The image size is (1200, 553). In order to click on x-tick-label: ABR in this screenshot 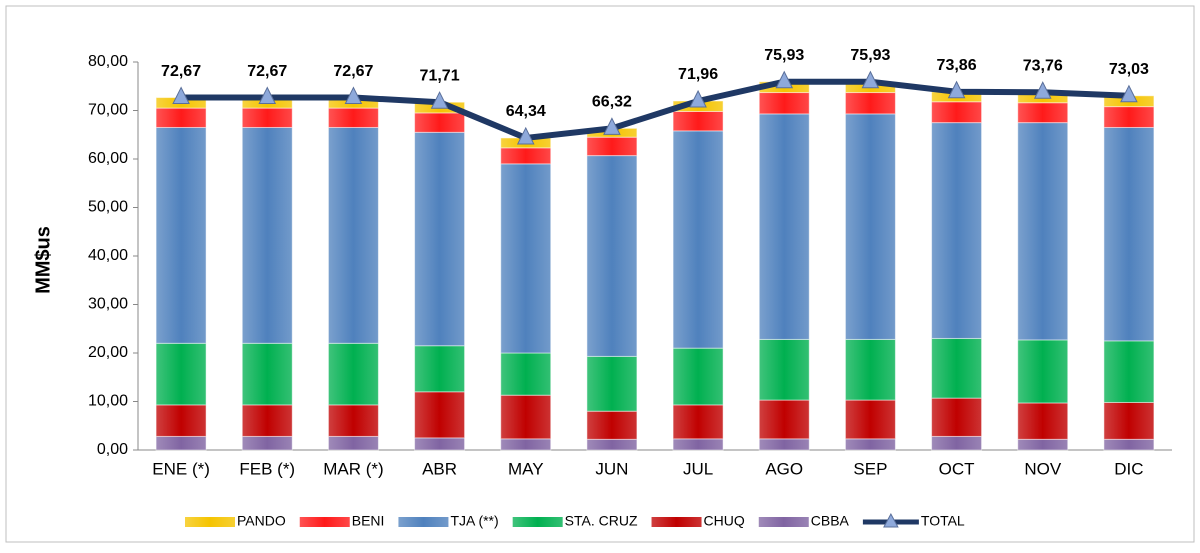, I will do `click(439, 468)`.